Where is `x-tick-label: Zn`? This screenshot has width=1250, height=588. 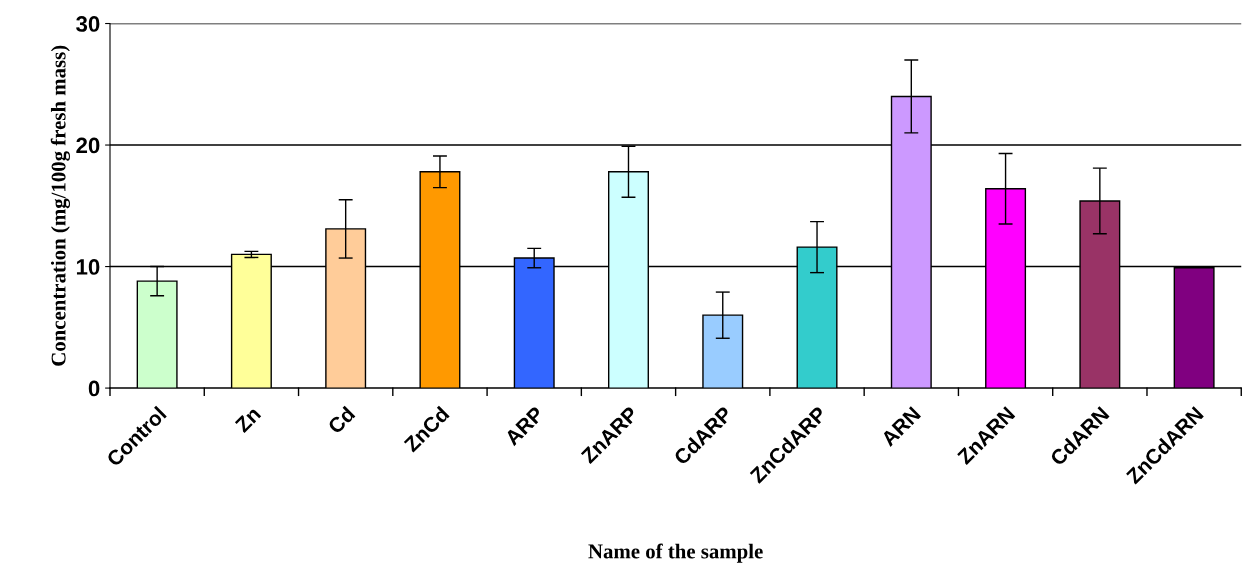 x-tick-label: Zn is located at coordinates (248, 419).